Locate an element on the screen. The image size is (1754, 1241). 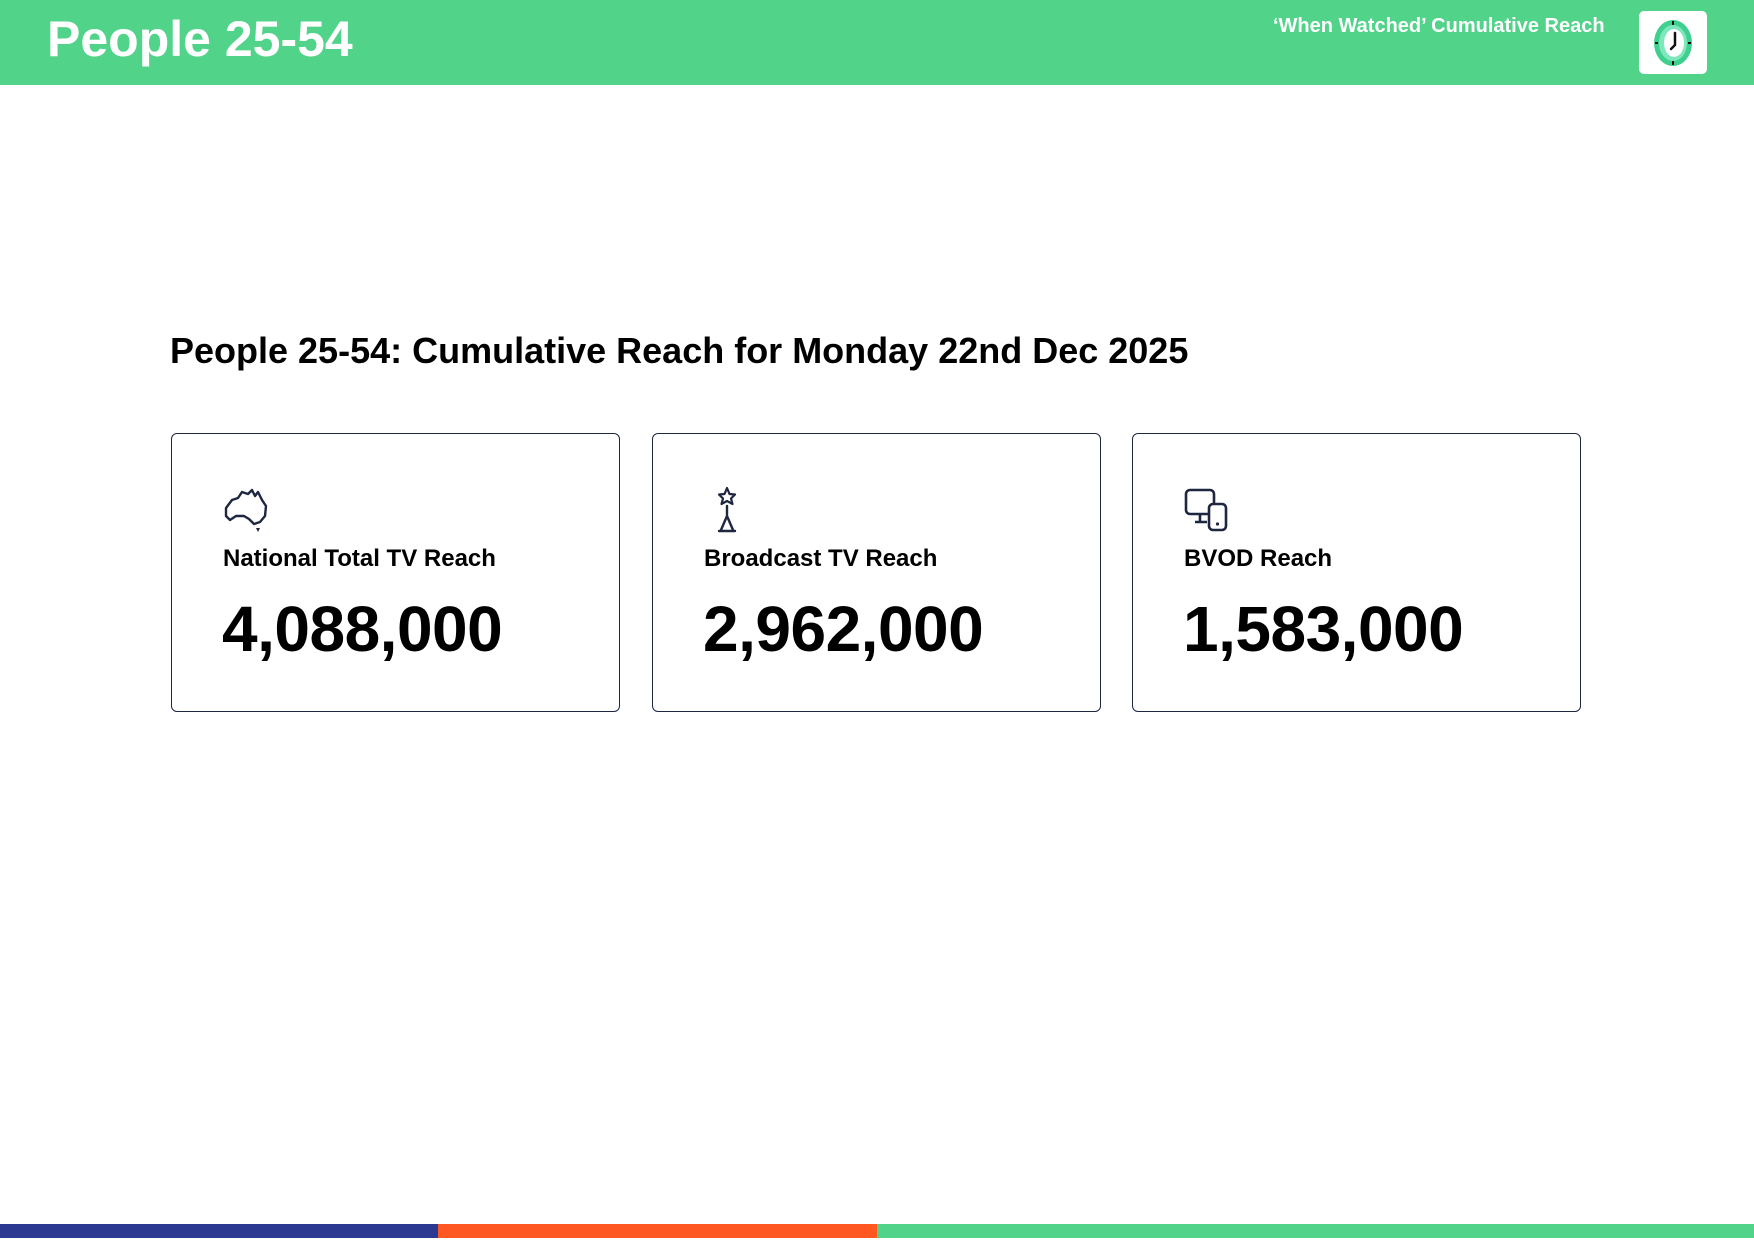
card-value: 1,583,000 is located at coordinates (1323, 629).